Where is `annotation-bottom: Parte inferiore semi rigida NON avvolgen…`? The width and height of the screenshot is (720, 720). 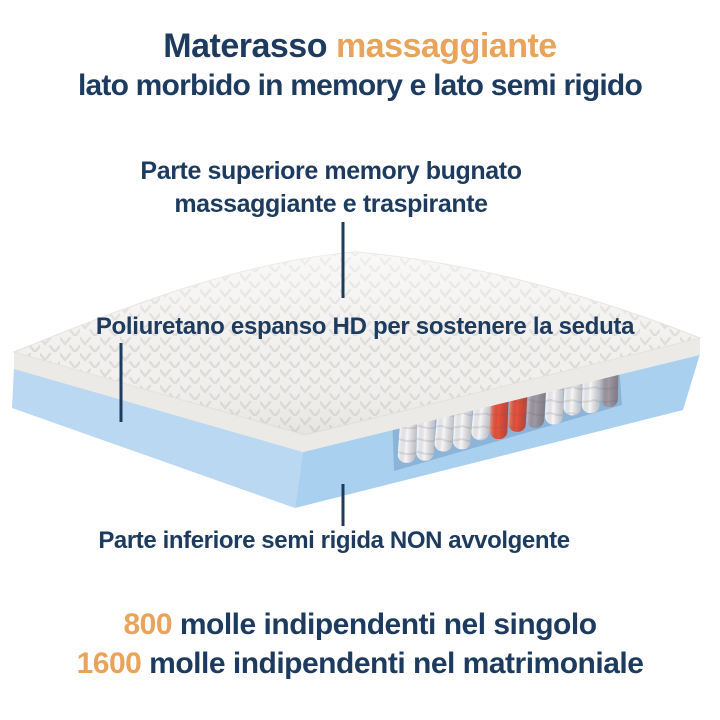 annotation-bottom: Parte inferiore semi rigida NON avvolgen… is located at coordinates (334, 540).